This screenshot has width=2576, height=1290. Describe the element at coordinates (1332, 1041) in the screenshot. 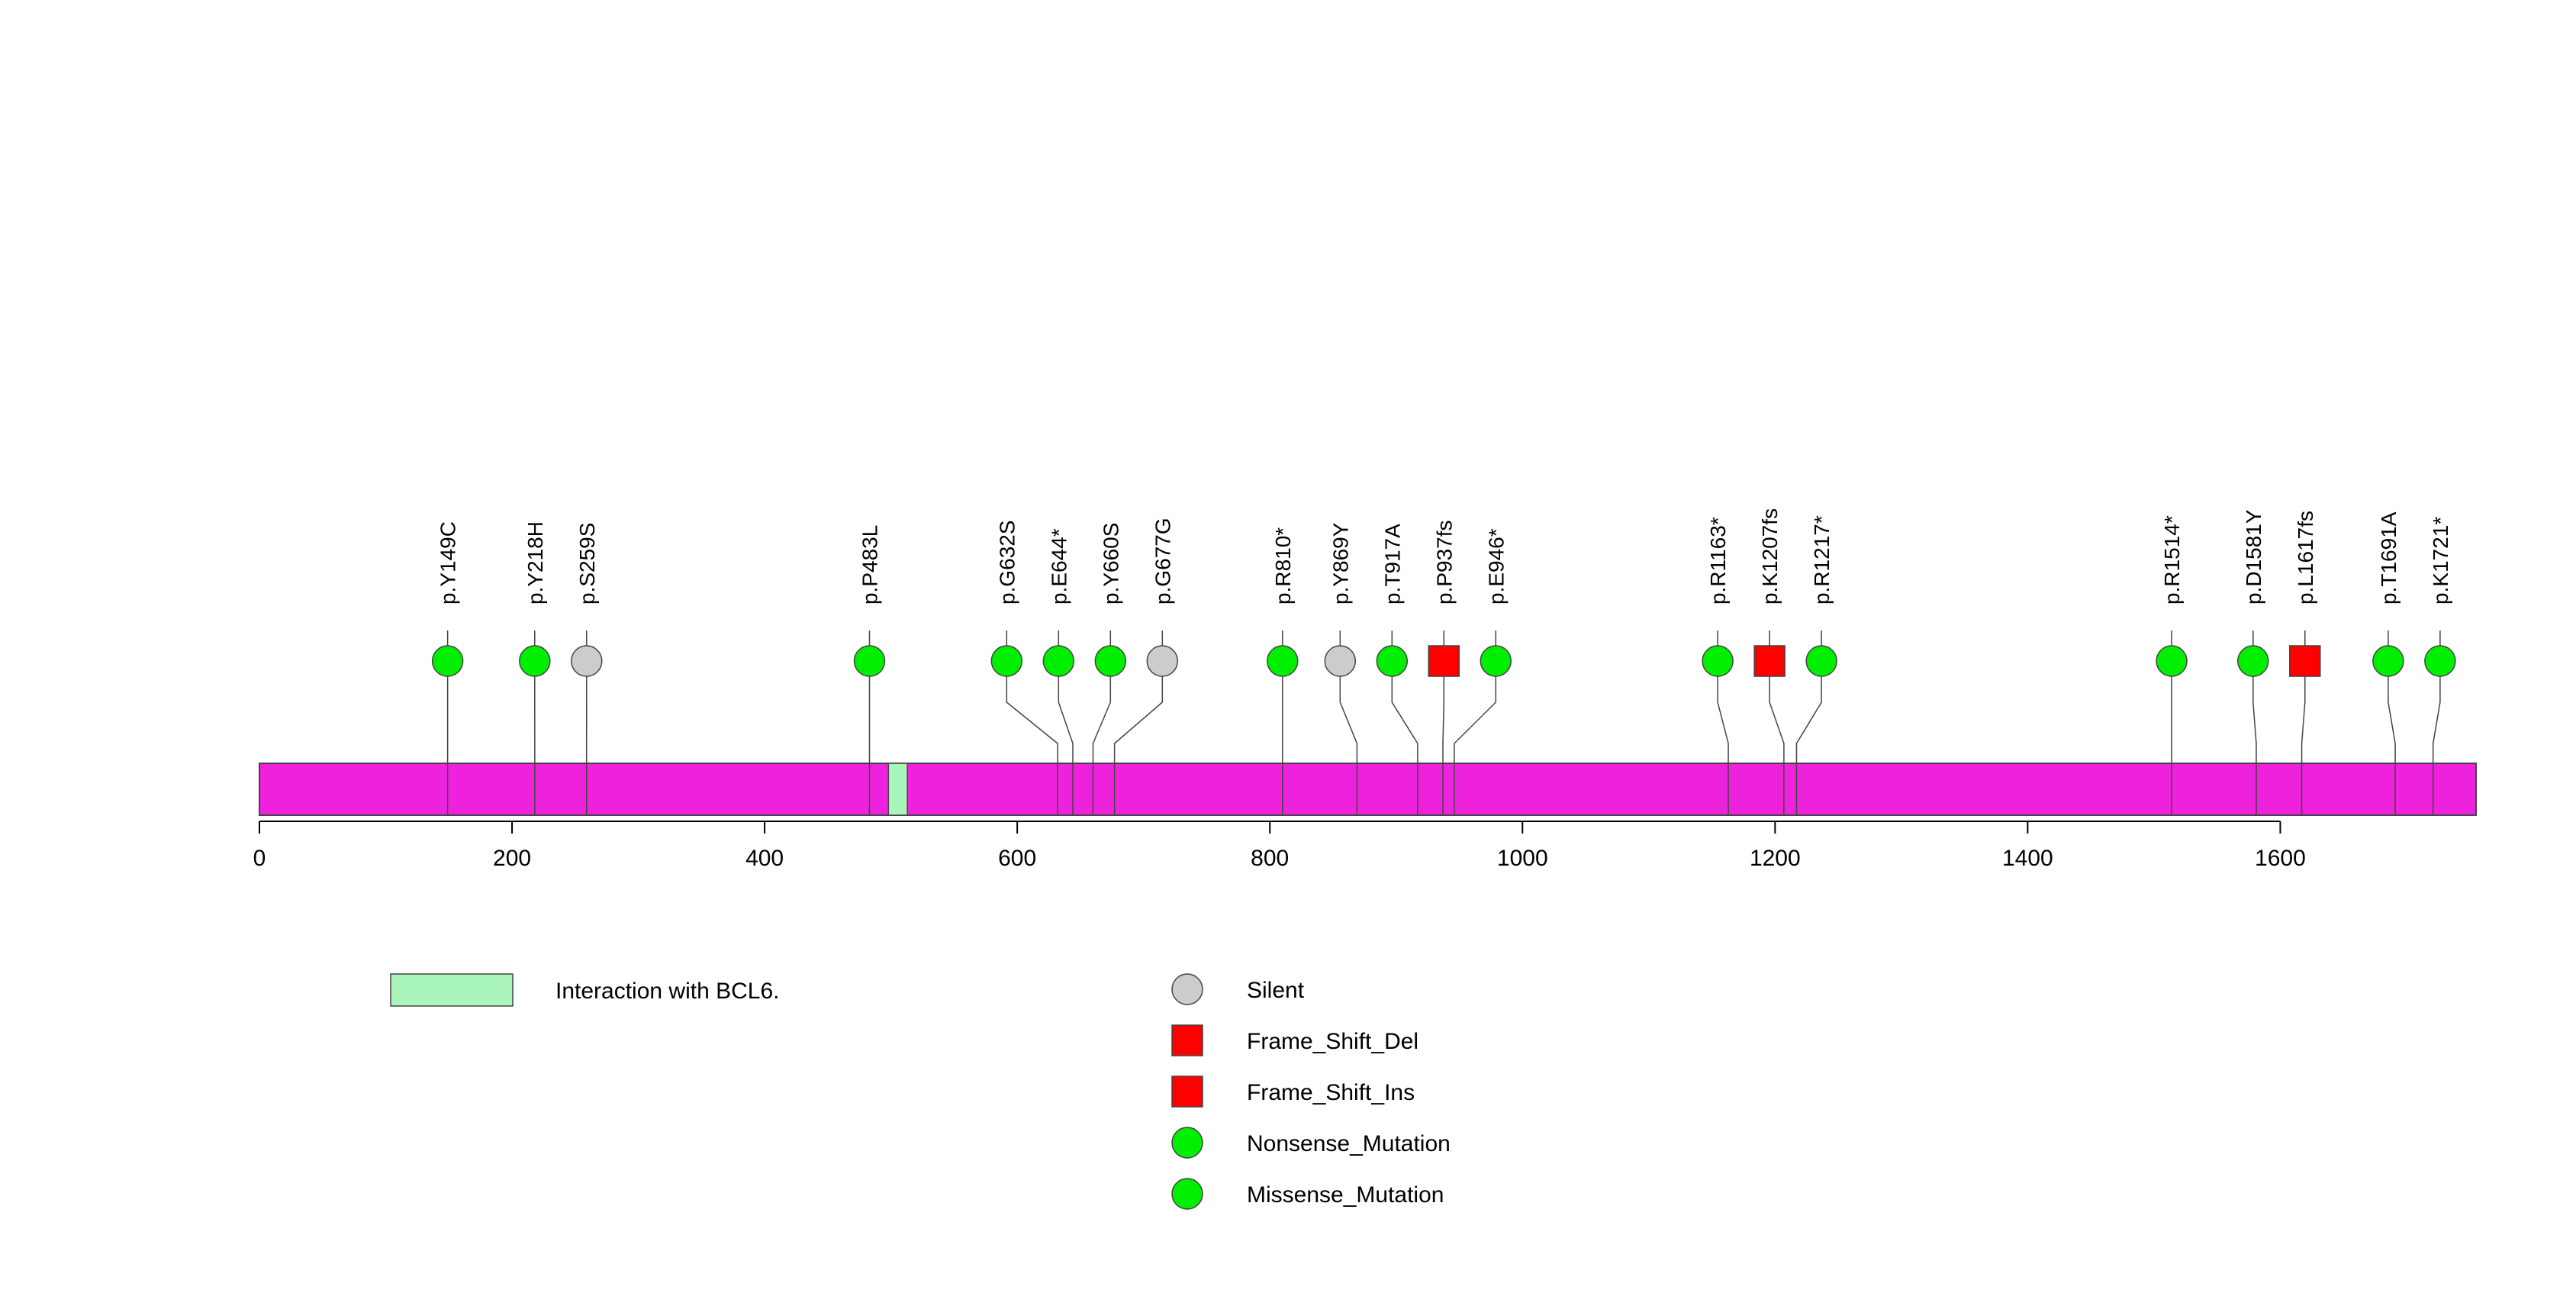

I see `mutation-legend-label: Frame_Shift_Del` at that location.